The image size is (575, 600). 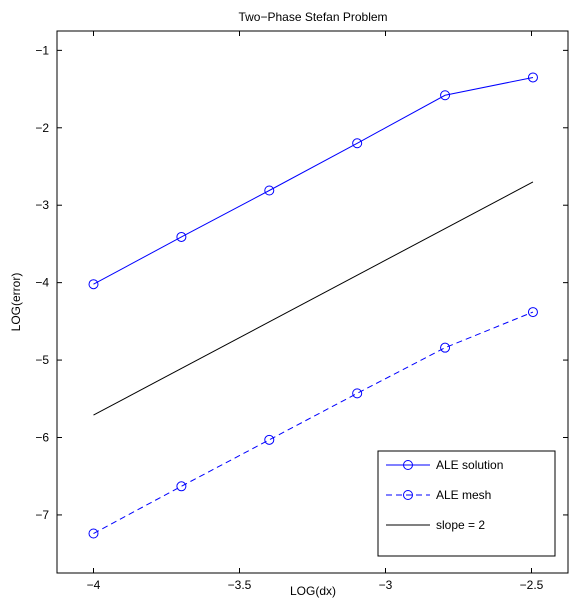 I want to click on y-tick-label: −7, so click(x=42, y=515).